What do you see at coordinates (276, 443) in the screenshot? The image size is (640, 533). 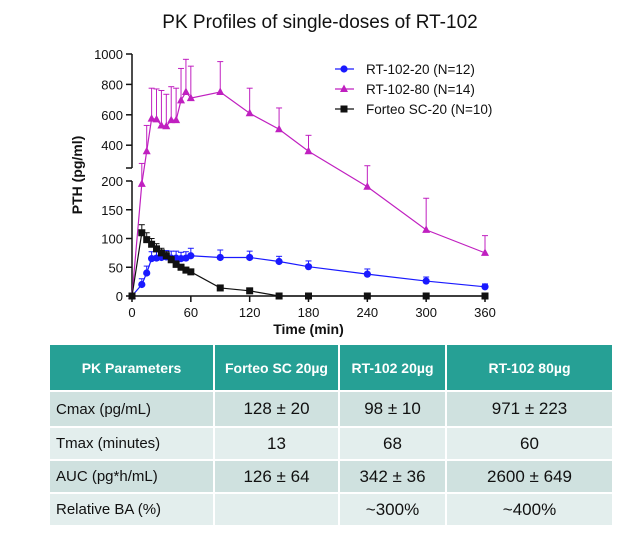 I see `table-cell: 13` at bounding box center [276, 443].